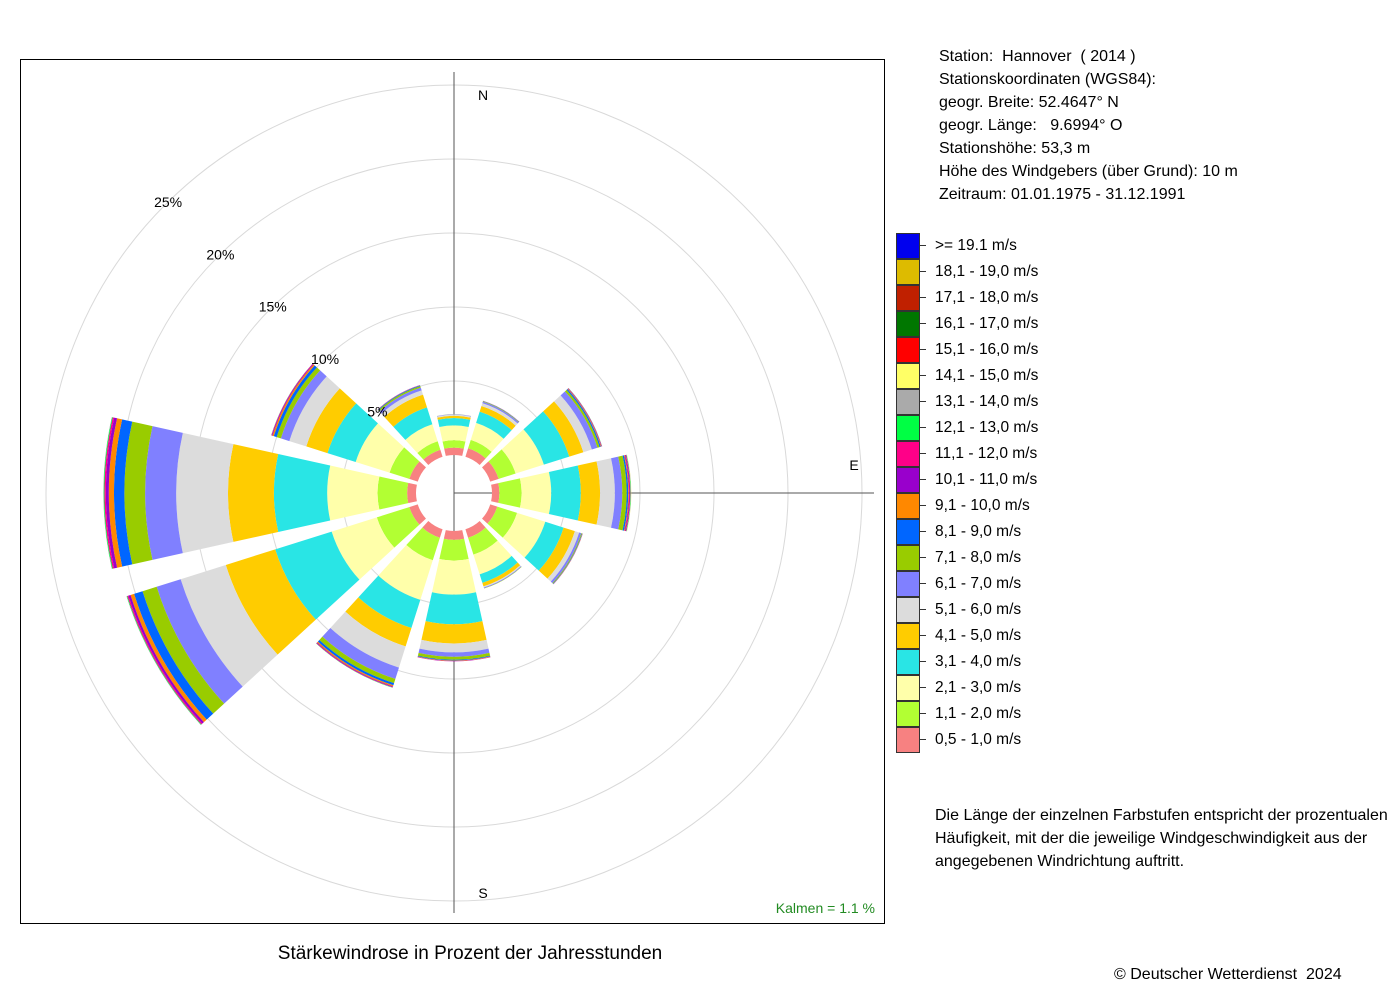  What do you see at coordinates (987, 427) in the screenshot?
I see `legend-label: 12,1 - 13,0 m/s` at bounding box center [987, 427].